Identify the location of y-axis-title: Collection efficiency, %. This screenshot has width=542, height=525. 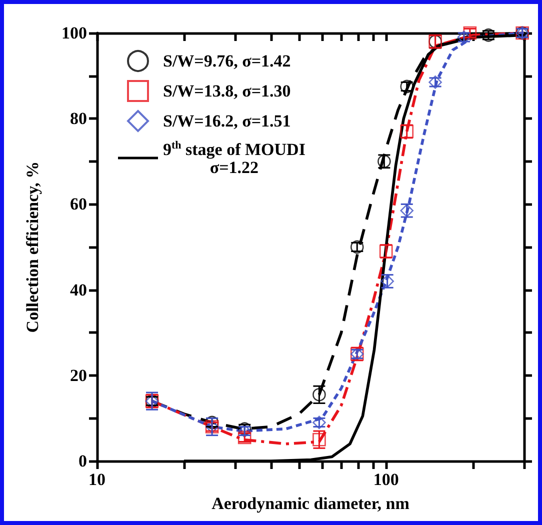
(32, 247).